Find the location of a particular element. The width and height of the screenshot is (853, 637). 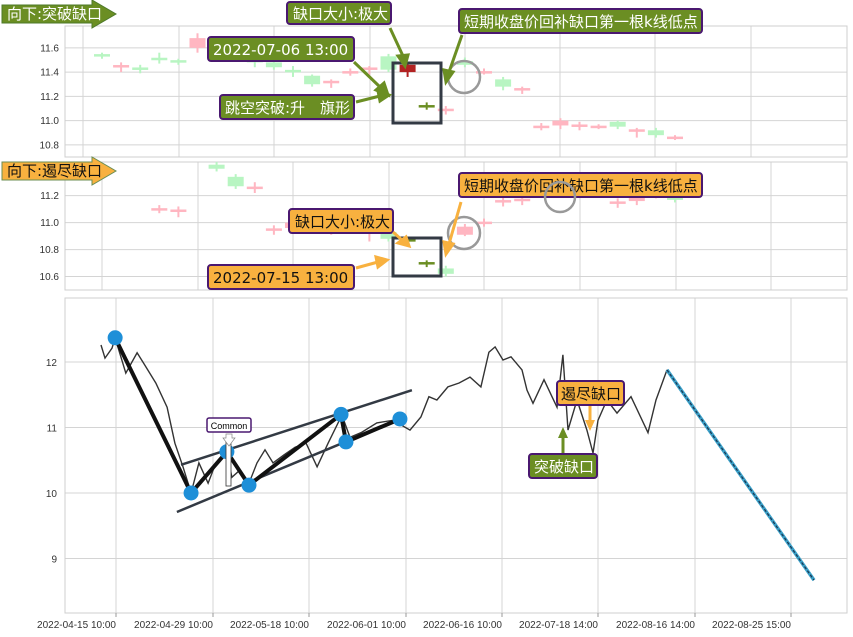

gap-size-label-mid-box is located at coordinates (341, 221).